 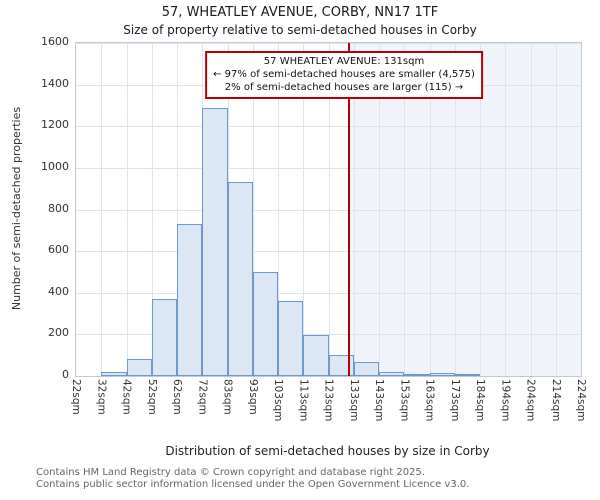 I want to click on x-tick-label: 163sqm, so click(x=429, y=400).